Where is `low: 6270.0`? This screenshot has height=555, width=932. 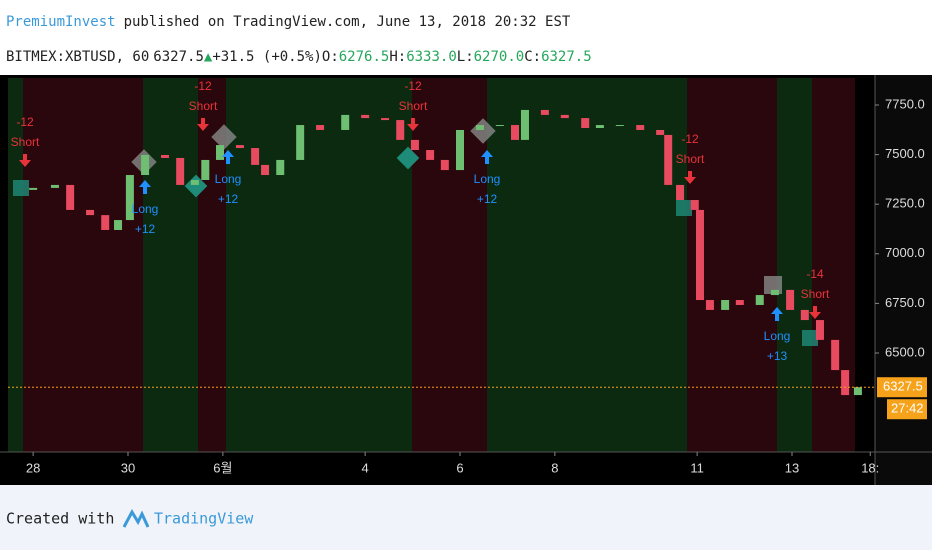
low: 6270.0 is located at coordinates (499, 57).